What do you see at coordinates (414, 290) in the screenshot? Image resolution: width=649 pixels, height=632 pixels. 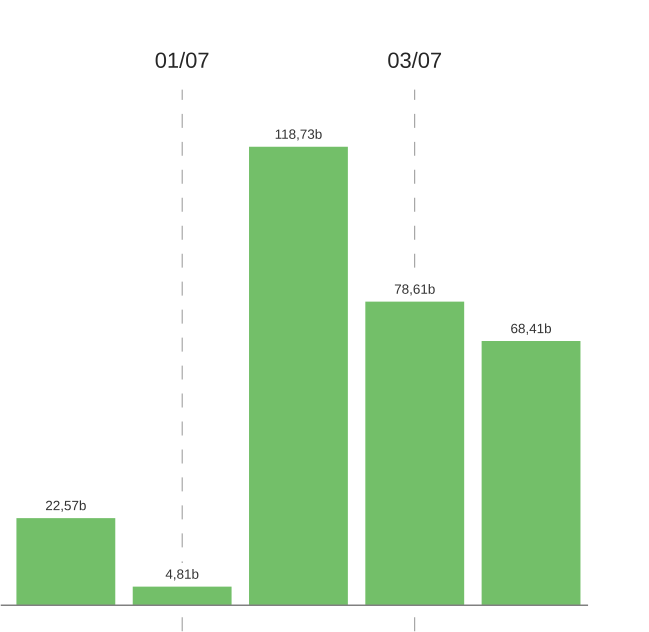 I see `data-label: 78,61b` at bounding box center [414, 290].